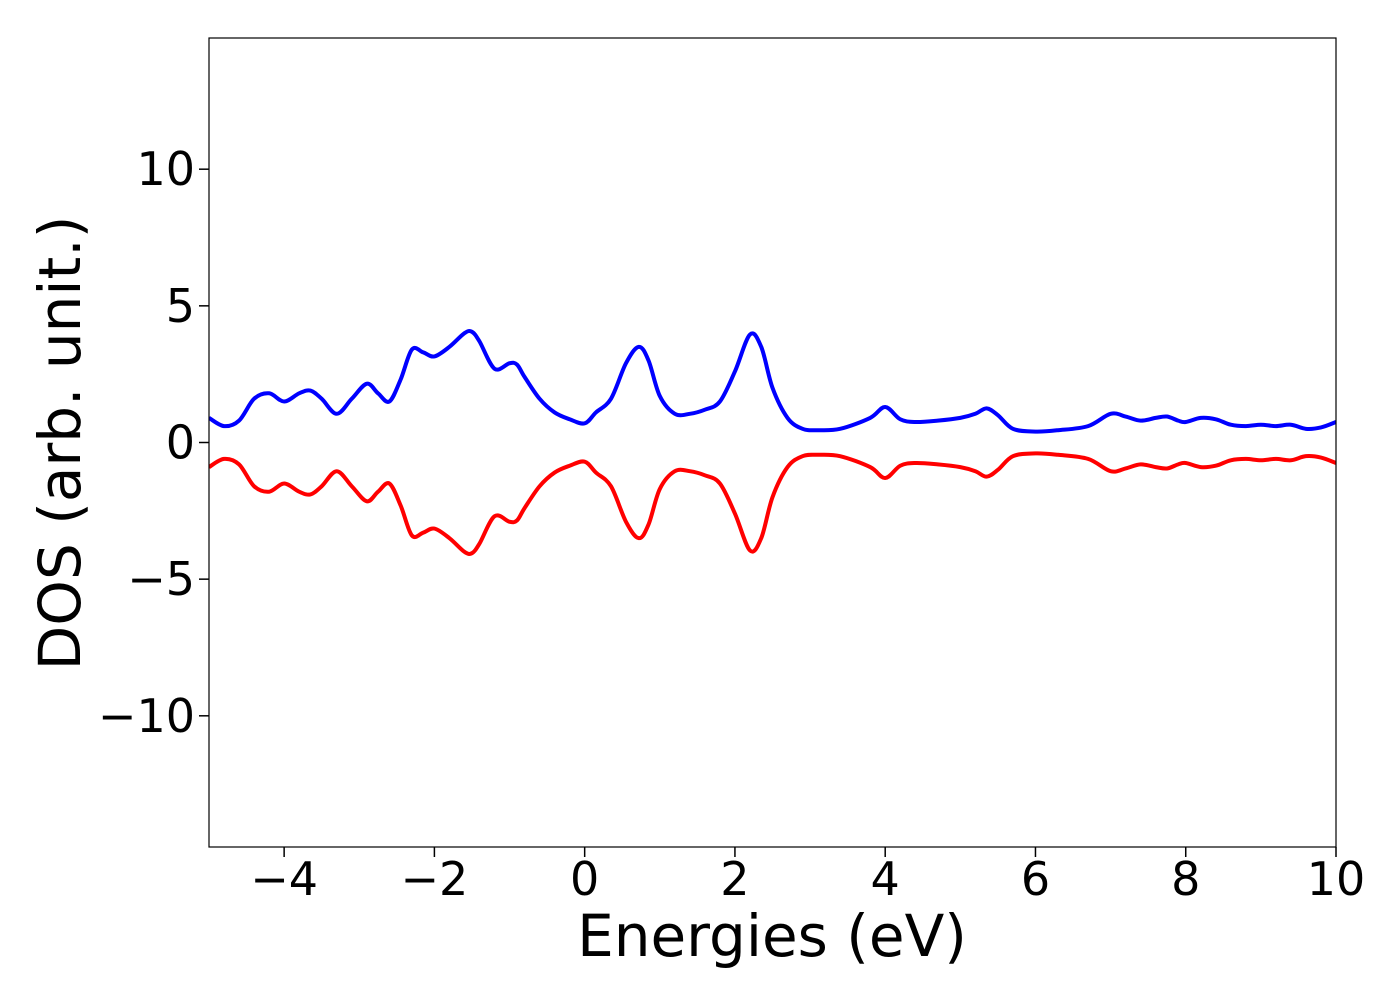  Describe the element at coordinates (772, 504) in the screenshot. I see `dos-line-negative` at that location.